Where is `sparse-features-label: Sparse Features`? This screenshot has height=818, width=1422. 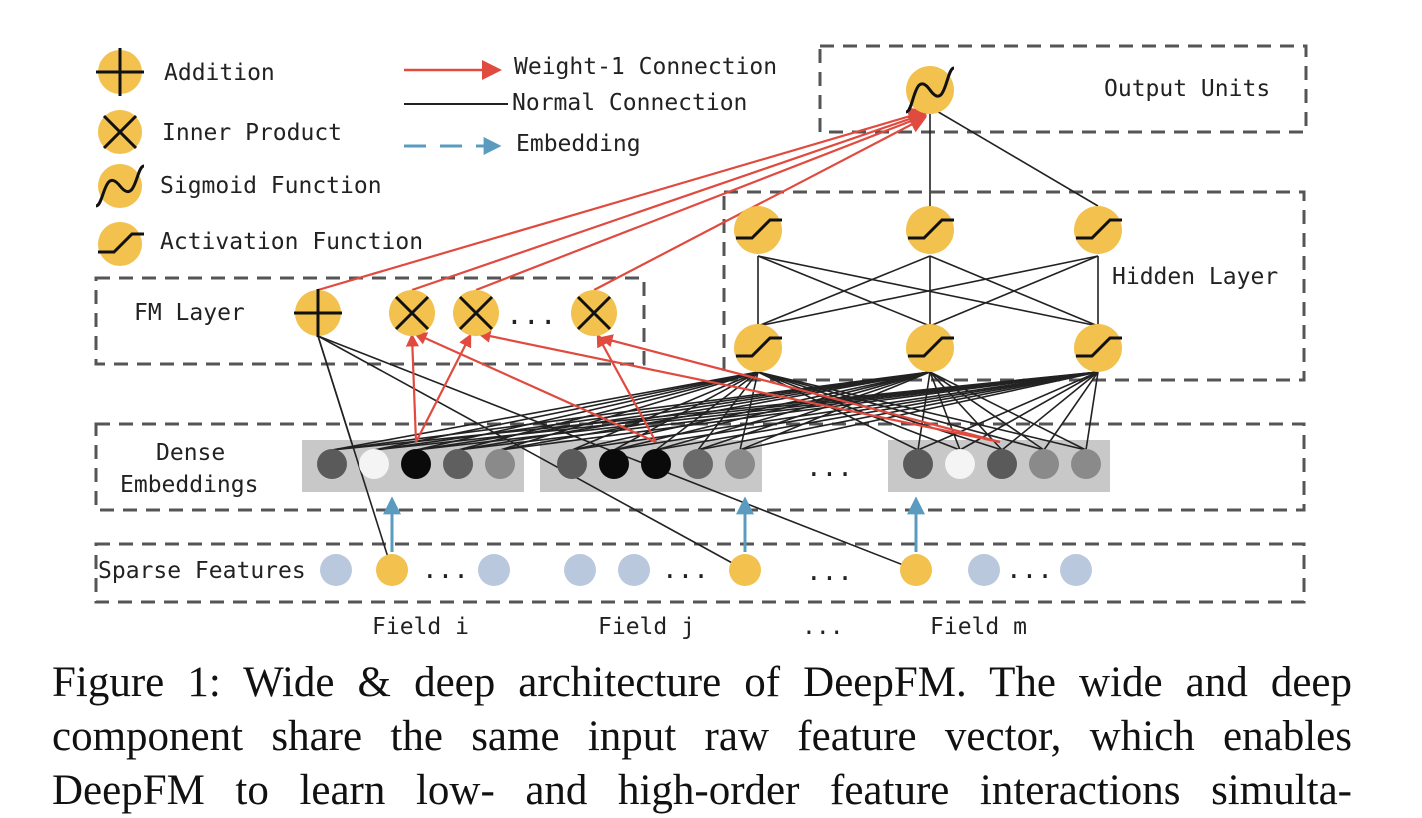
sparse-features-label: Sparse Features is located at coordinates (202, 571).